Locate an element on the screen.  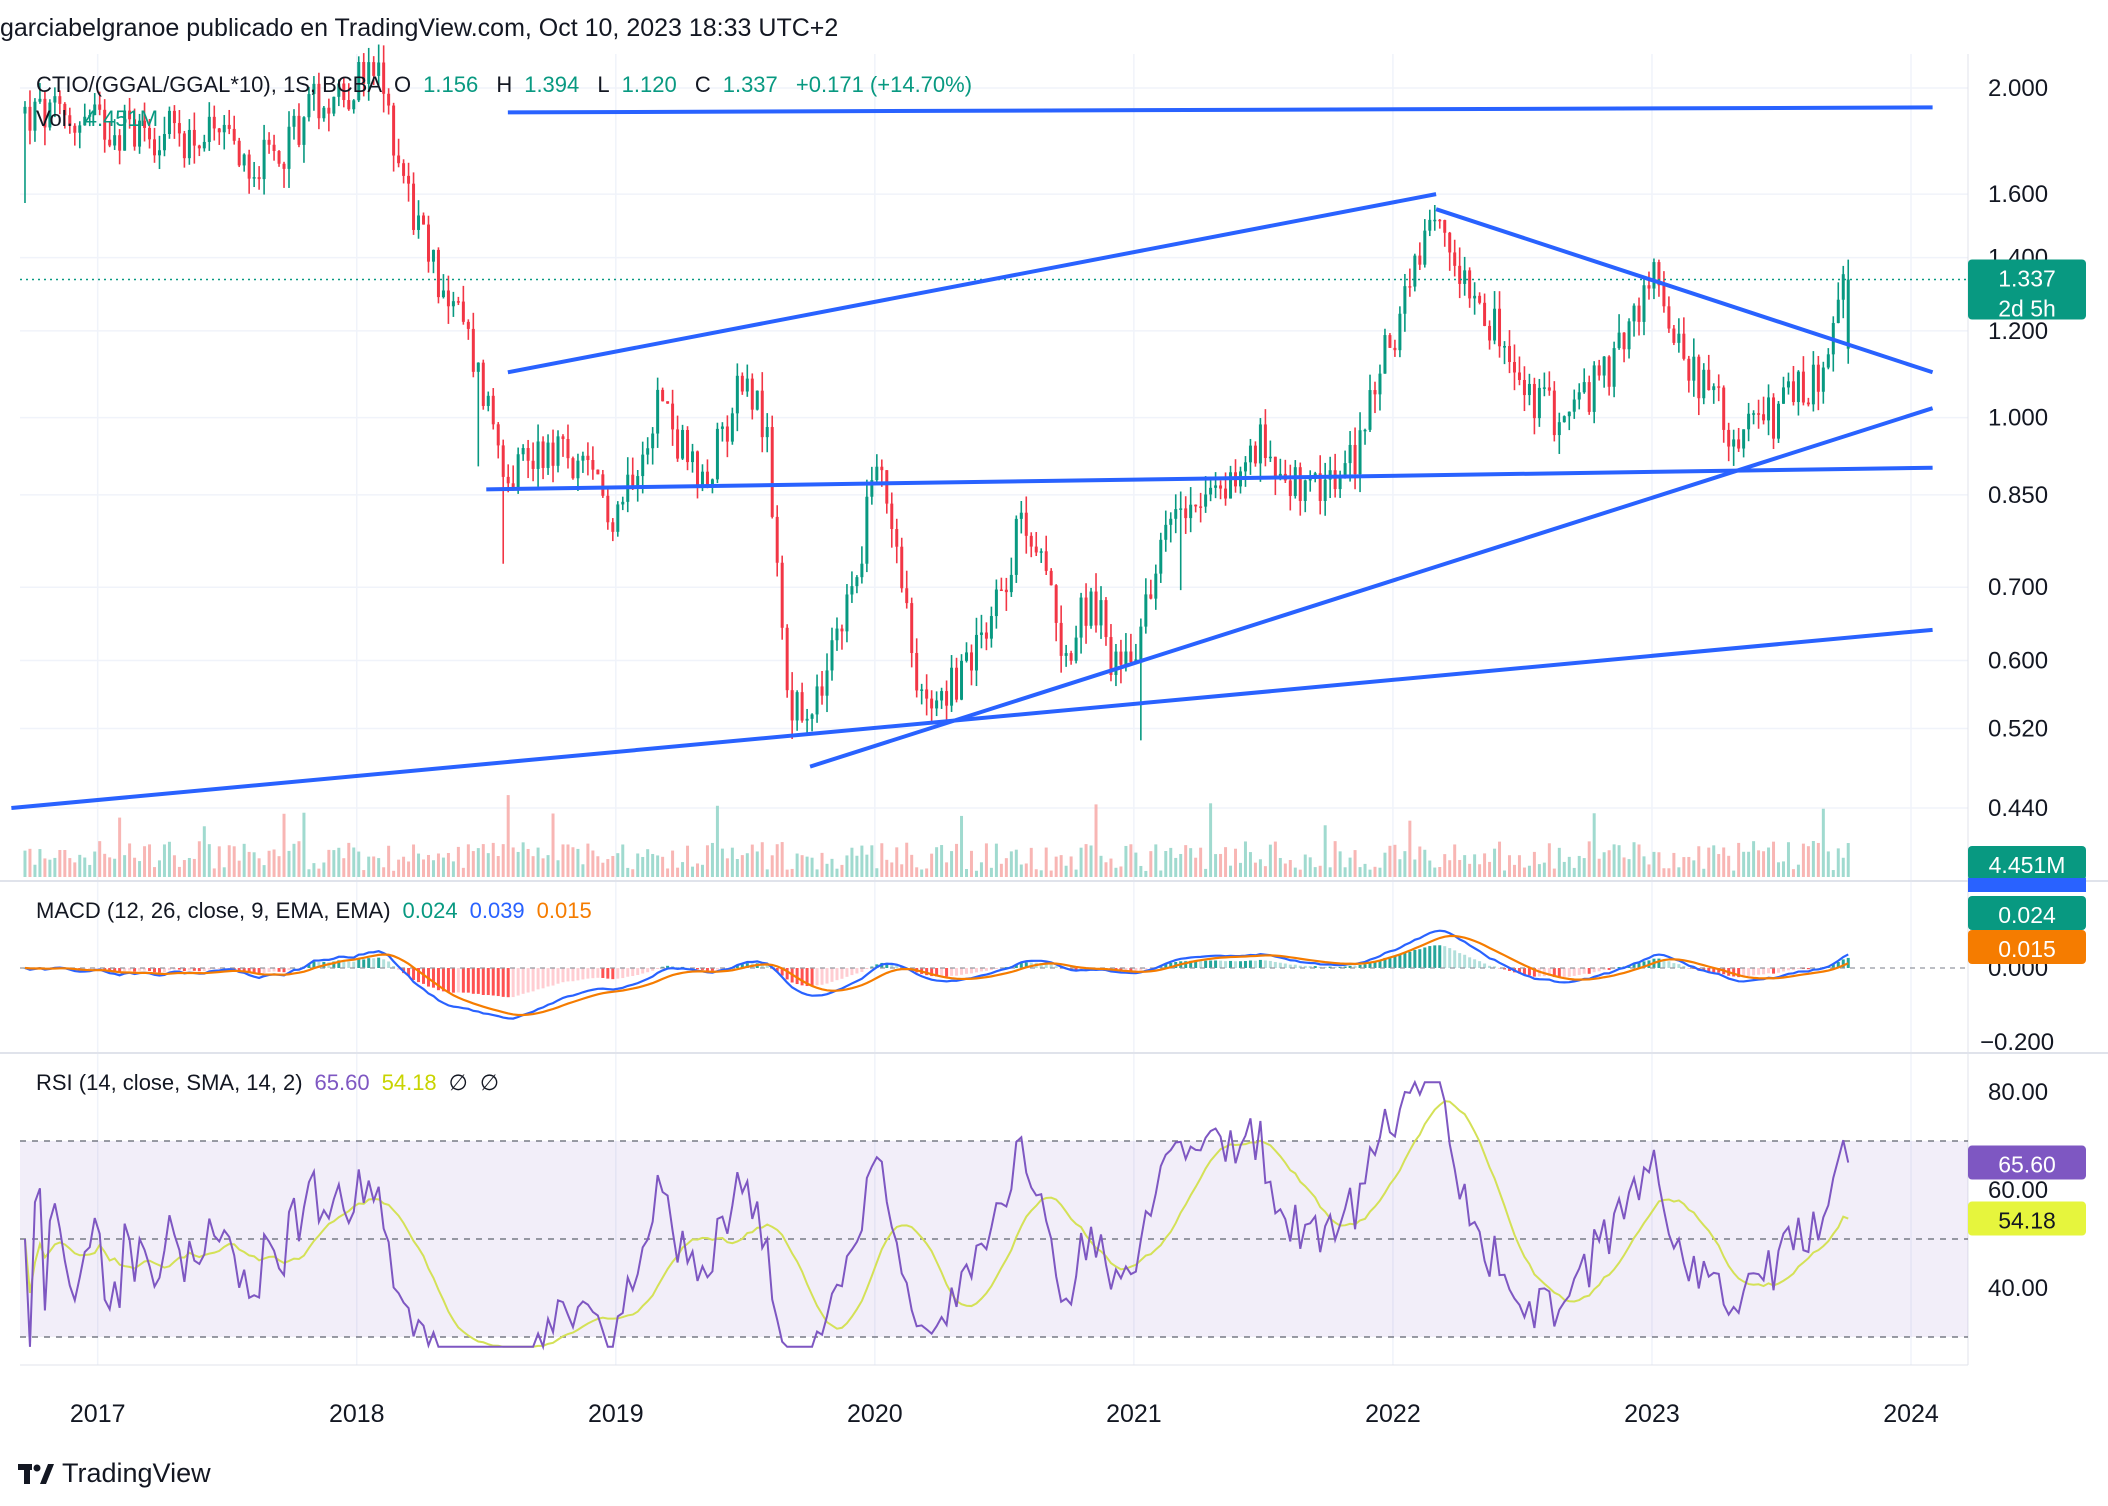
low-value: 1.120 is located at coordinates (649, 84).